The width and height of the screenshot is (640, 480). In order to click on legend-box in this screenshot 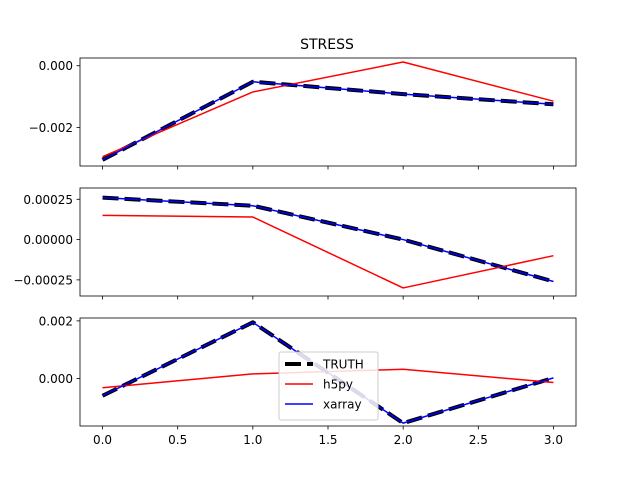, I will do `click(328, 386)`.